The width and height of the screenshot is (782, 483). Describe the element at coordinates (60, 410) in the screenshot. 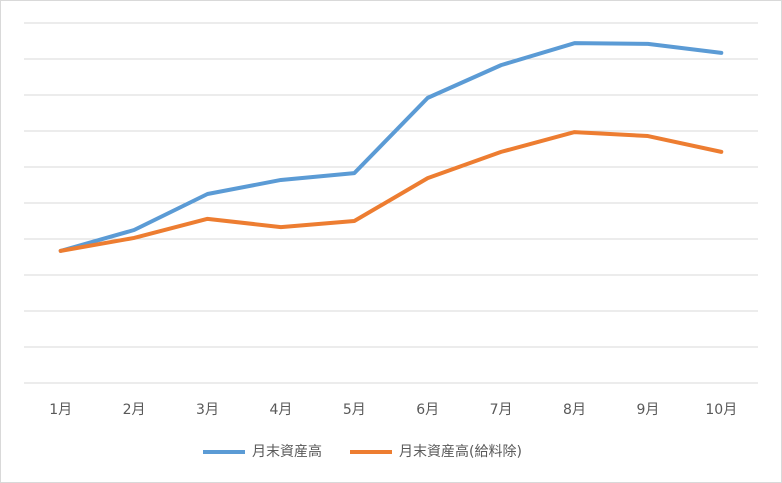

I see `x-tick-label: 1月` at that location.